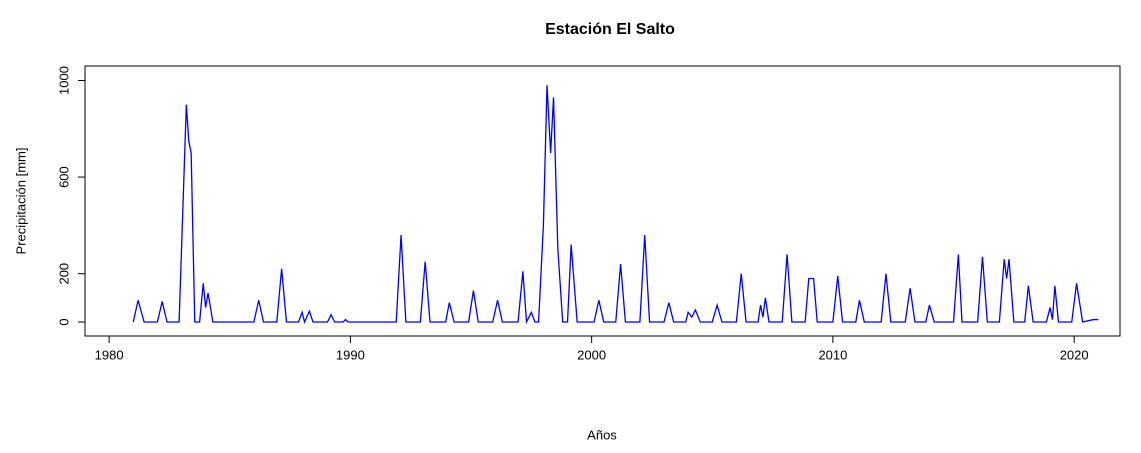  What do you see at coordinates (350, 354) in the screenshot?
I see `x-tick-label: 1990` at bounding box center [350, 354].